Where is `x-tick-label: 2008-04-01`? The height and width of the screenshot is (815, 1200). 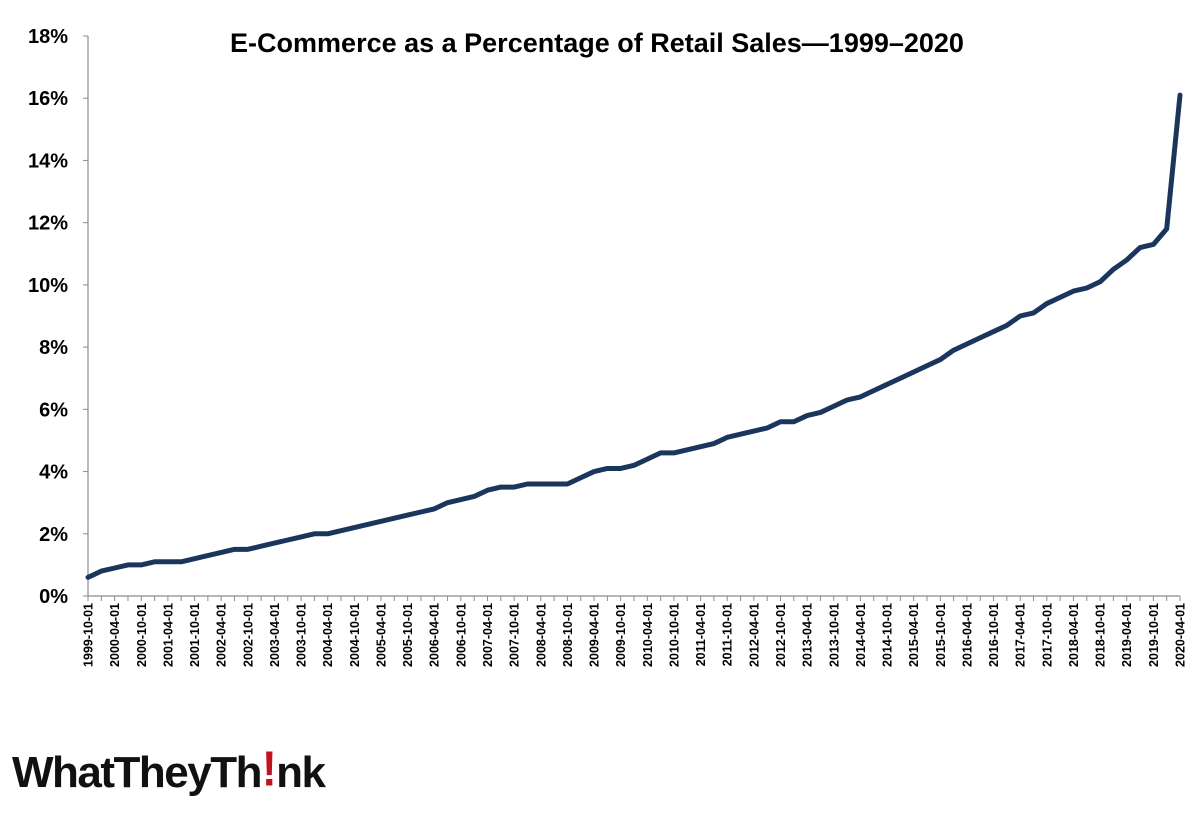 x-tick-label: 2008-04-01 is located at coordinates (541, 635).